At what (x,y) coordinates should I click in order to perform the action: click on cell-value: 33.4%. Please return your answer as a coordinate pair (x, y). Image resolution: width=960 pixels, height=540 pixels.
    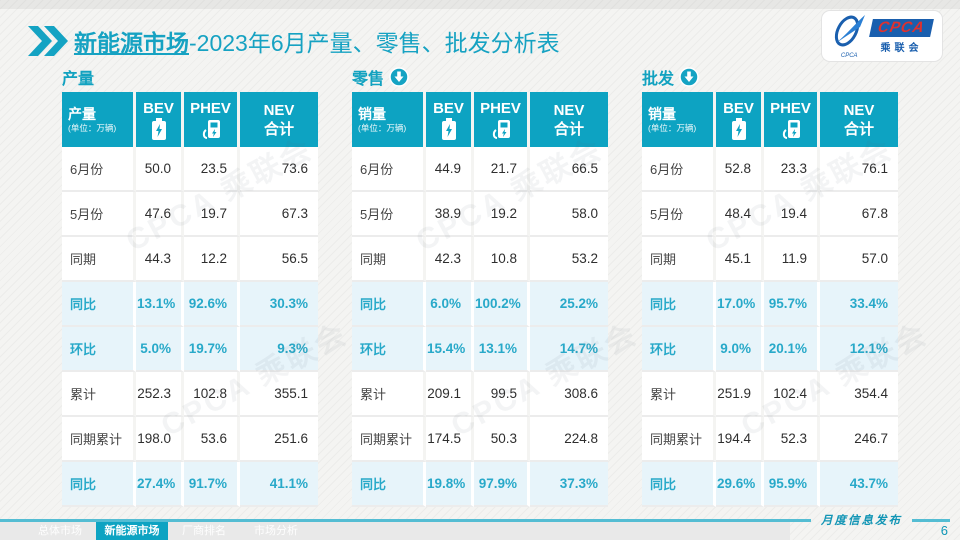
    Looking at the image, I should click on (859, 304).